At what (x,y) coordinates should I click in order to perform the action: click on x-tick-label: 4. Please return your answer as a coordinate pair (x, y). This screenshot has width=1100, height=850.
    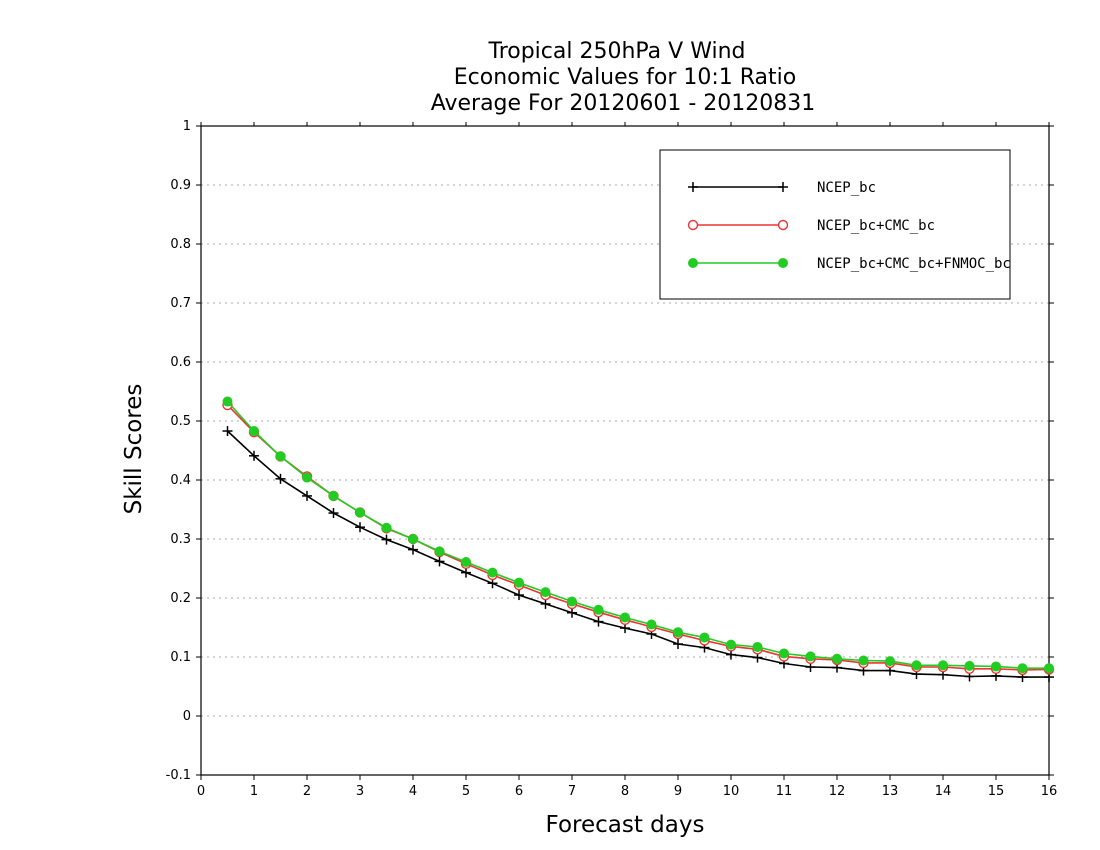
    Looking at the image, I should click on (413, 791).